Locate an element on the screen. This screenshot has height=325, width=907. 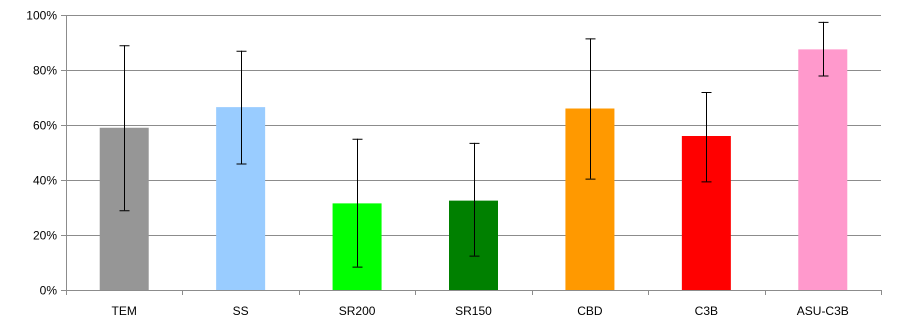
x-tick-labels: TEM SS SR200 SR150 CBD C3B ASU-C3B is located at coordinates (480, 311).